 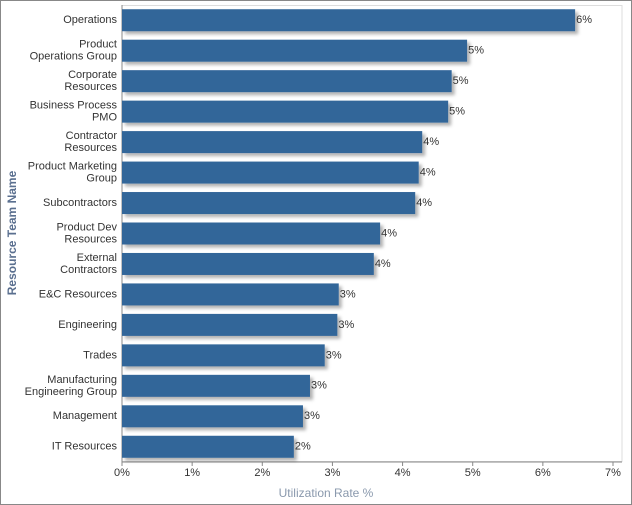 I want to click on x-tick-label: 0%, so click(x=122, y=473).